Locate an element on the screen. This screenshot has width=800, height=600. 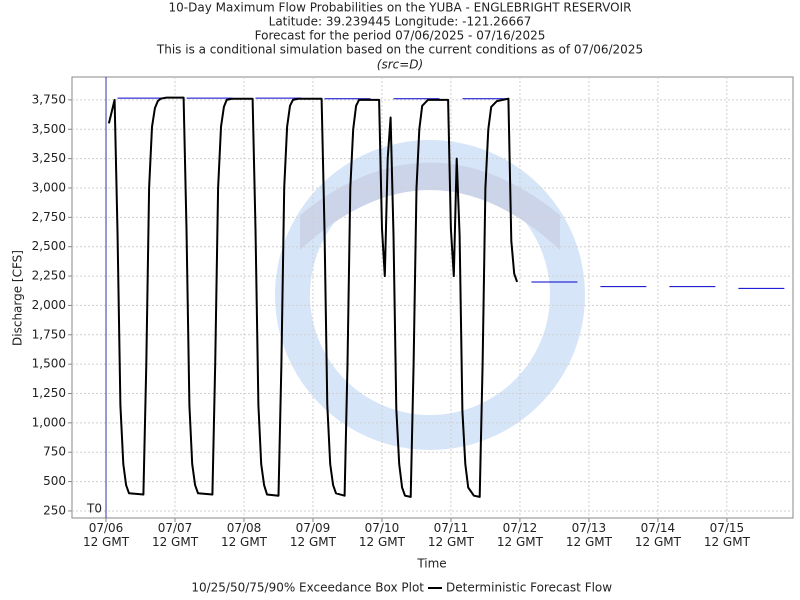
y-tick-label: 1,750 is located at coordinates (49, 334).